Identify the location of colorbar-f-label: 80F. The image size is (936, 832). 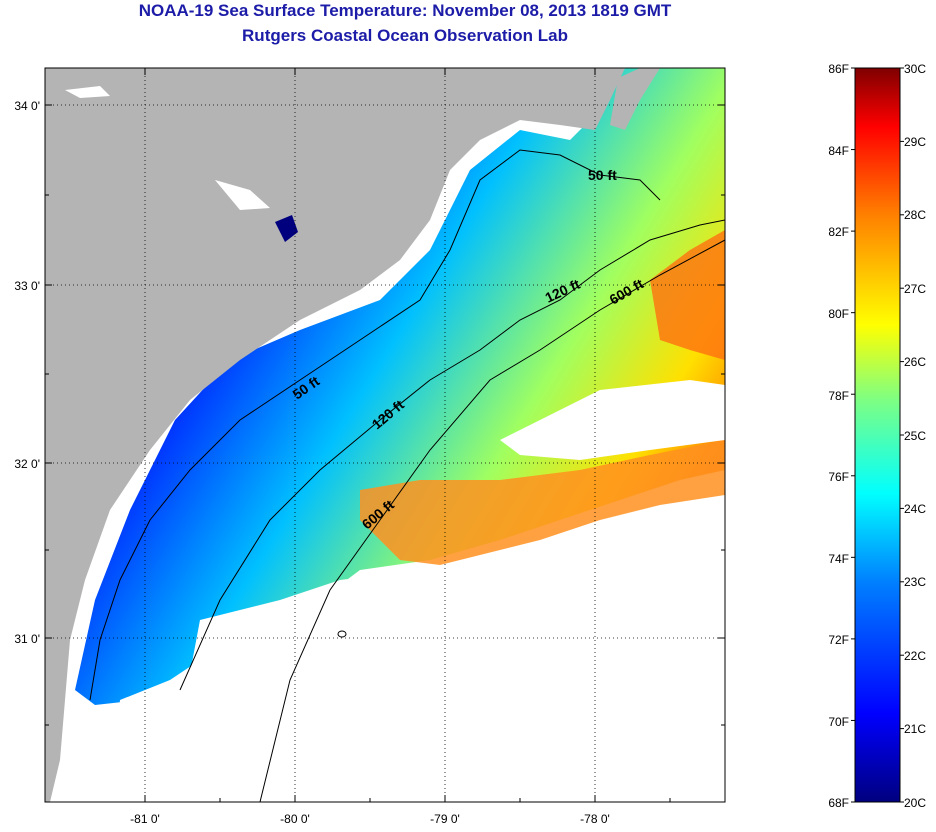
(838, 314).